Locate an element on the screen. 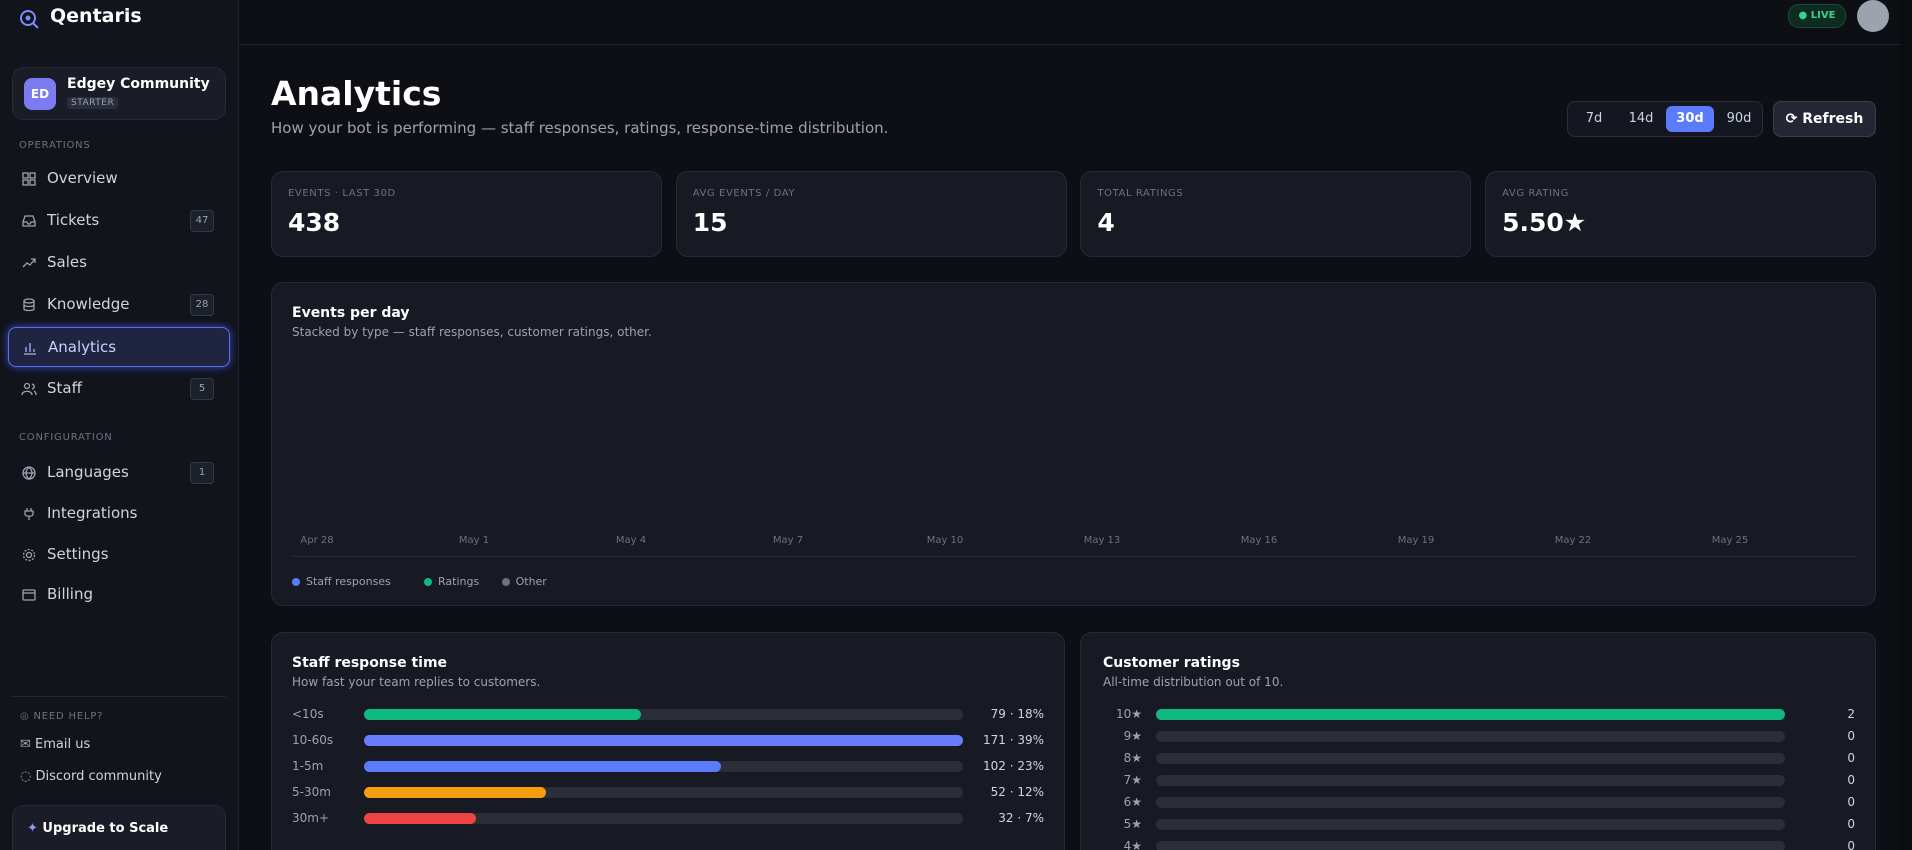 The height and width of the screenshot is (850, 1912). nav-item: Analytics is located at coordinates (119, 347).